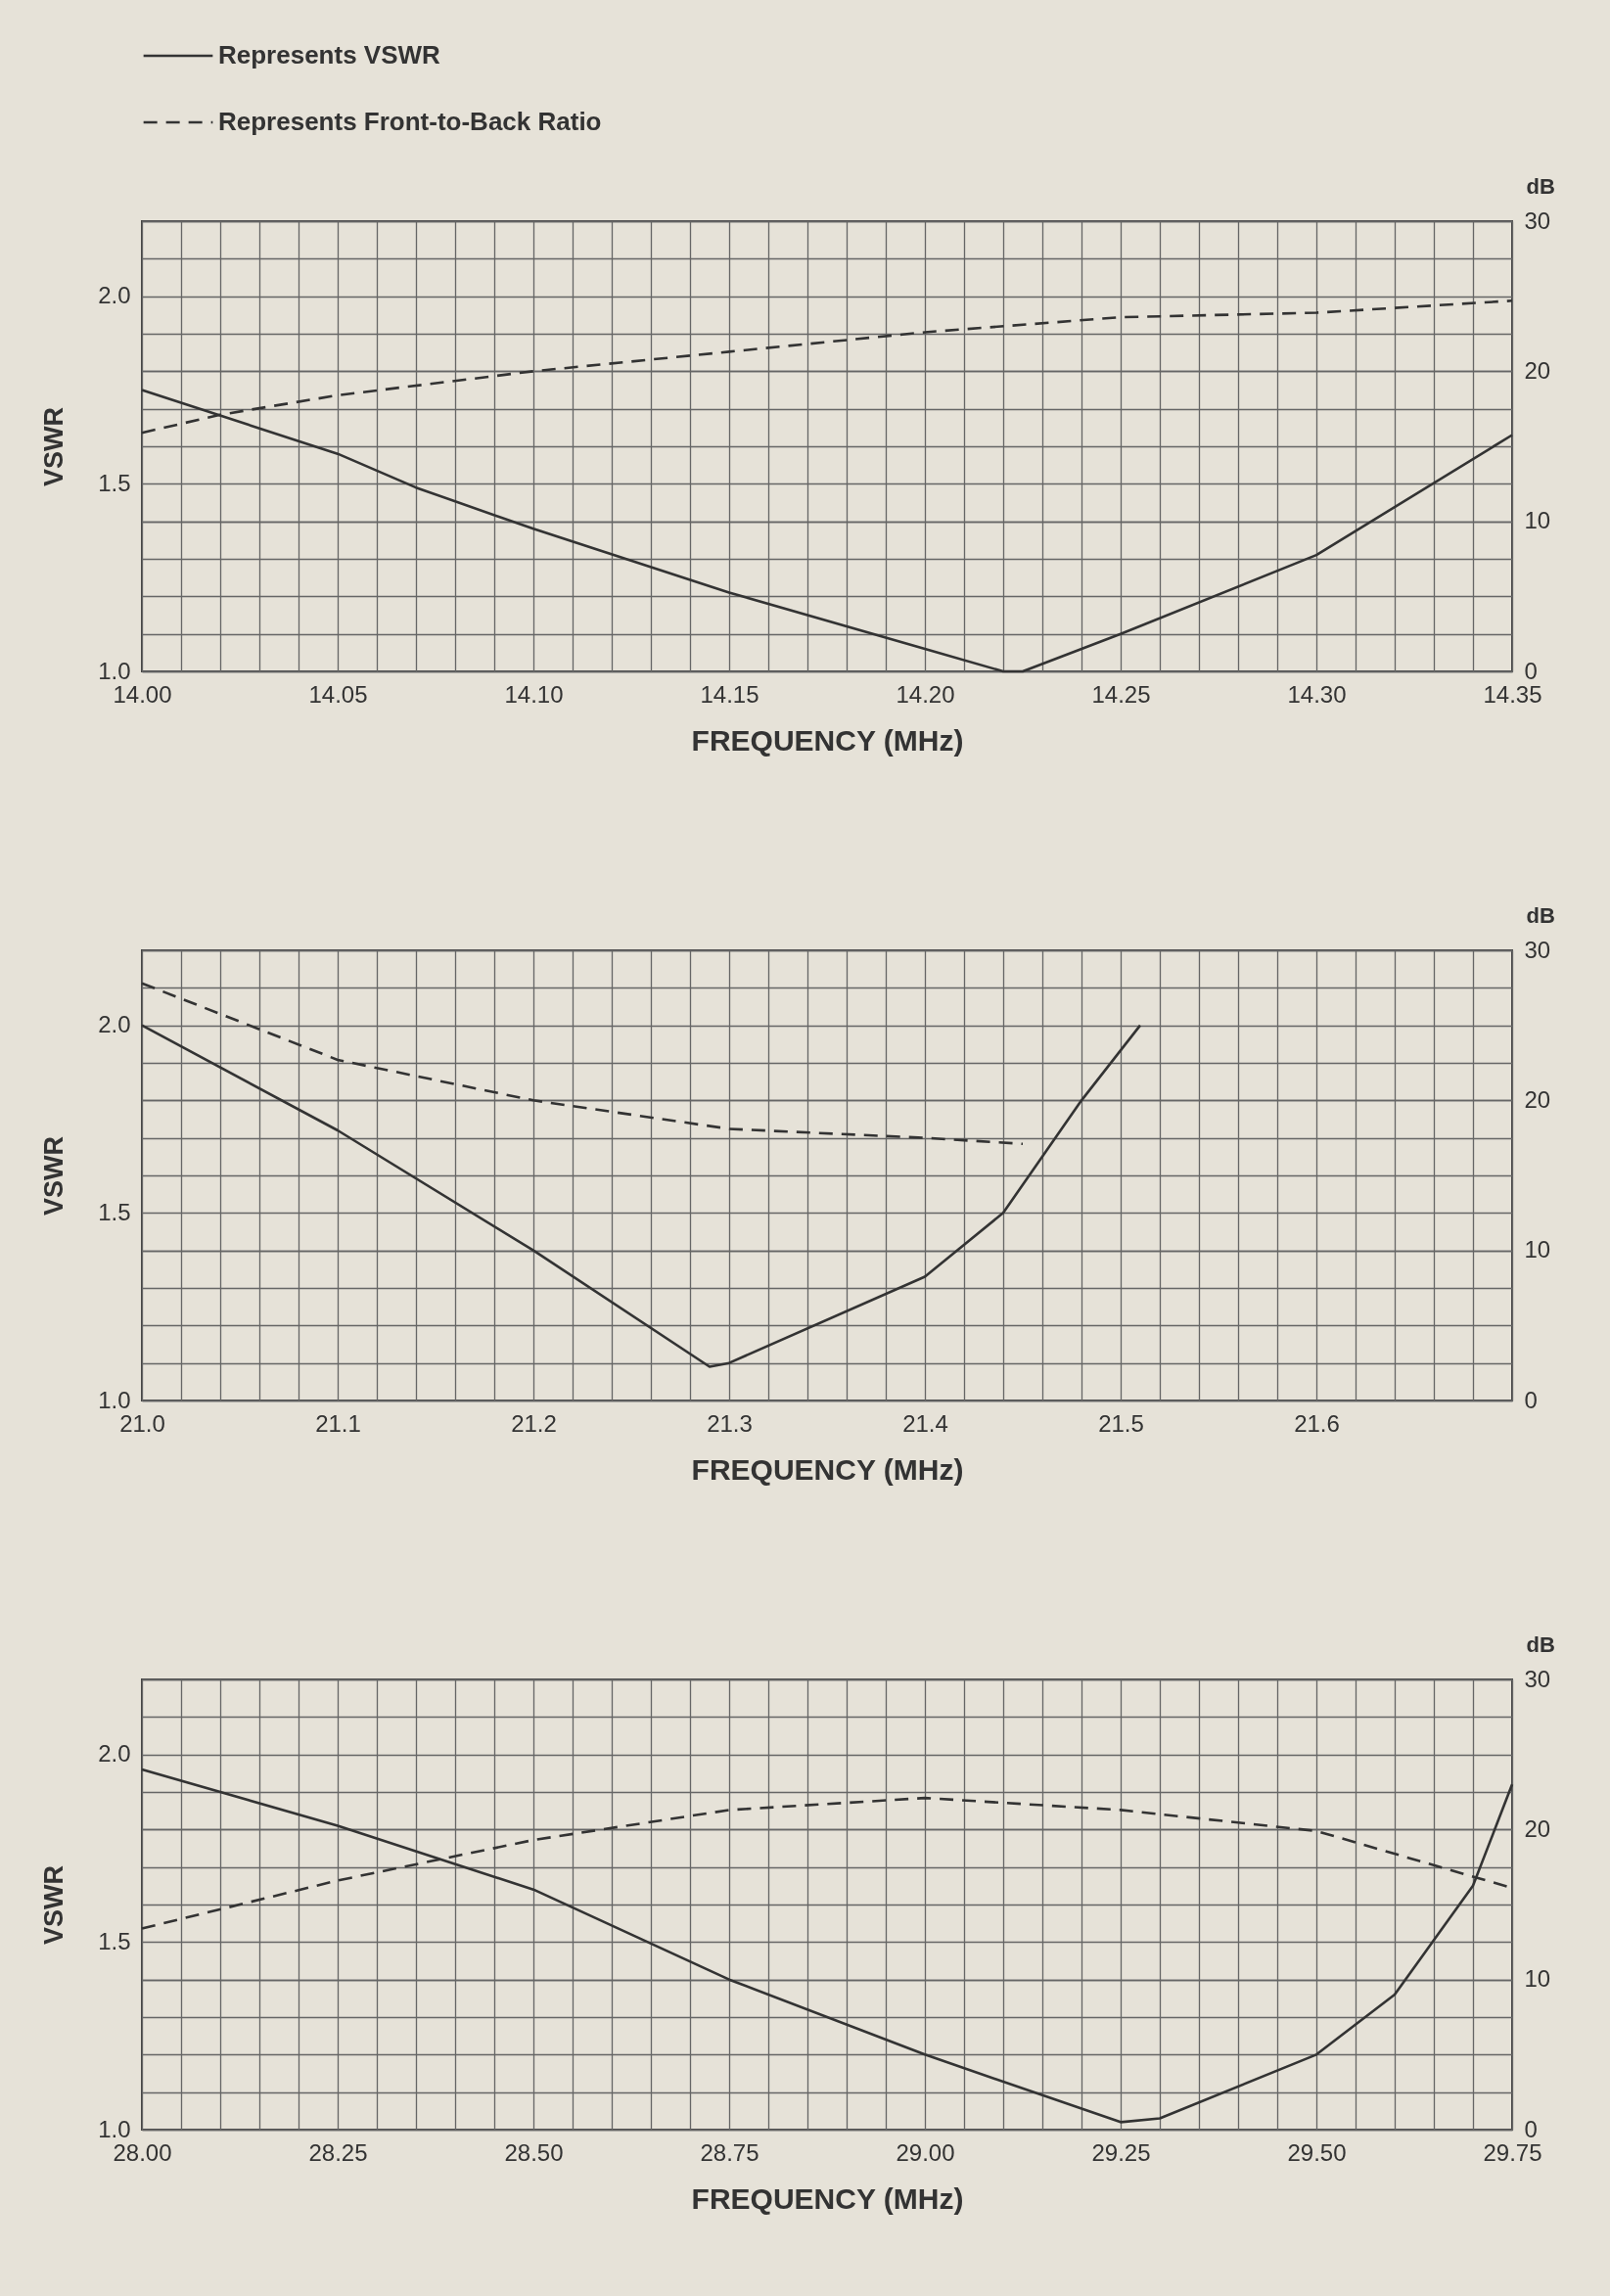 Image resolution: width=1610 pixels, height=2296 pixels. Describe the element at coordinates (925, 2152) in the screenshot. I see `x-tick-label: 29.00` at that location.